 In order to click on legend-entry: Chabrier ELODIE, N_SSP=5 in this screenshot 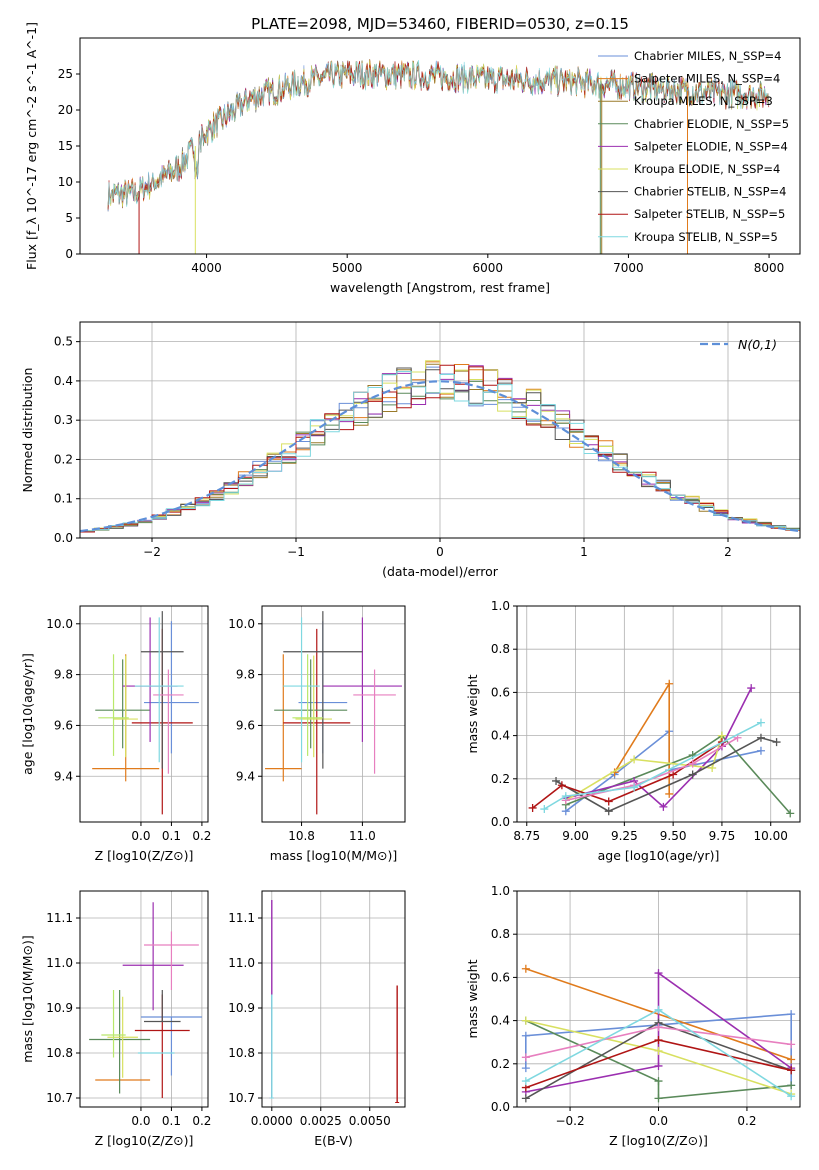, I will do `click(711, 124)`.